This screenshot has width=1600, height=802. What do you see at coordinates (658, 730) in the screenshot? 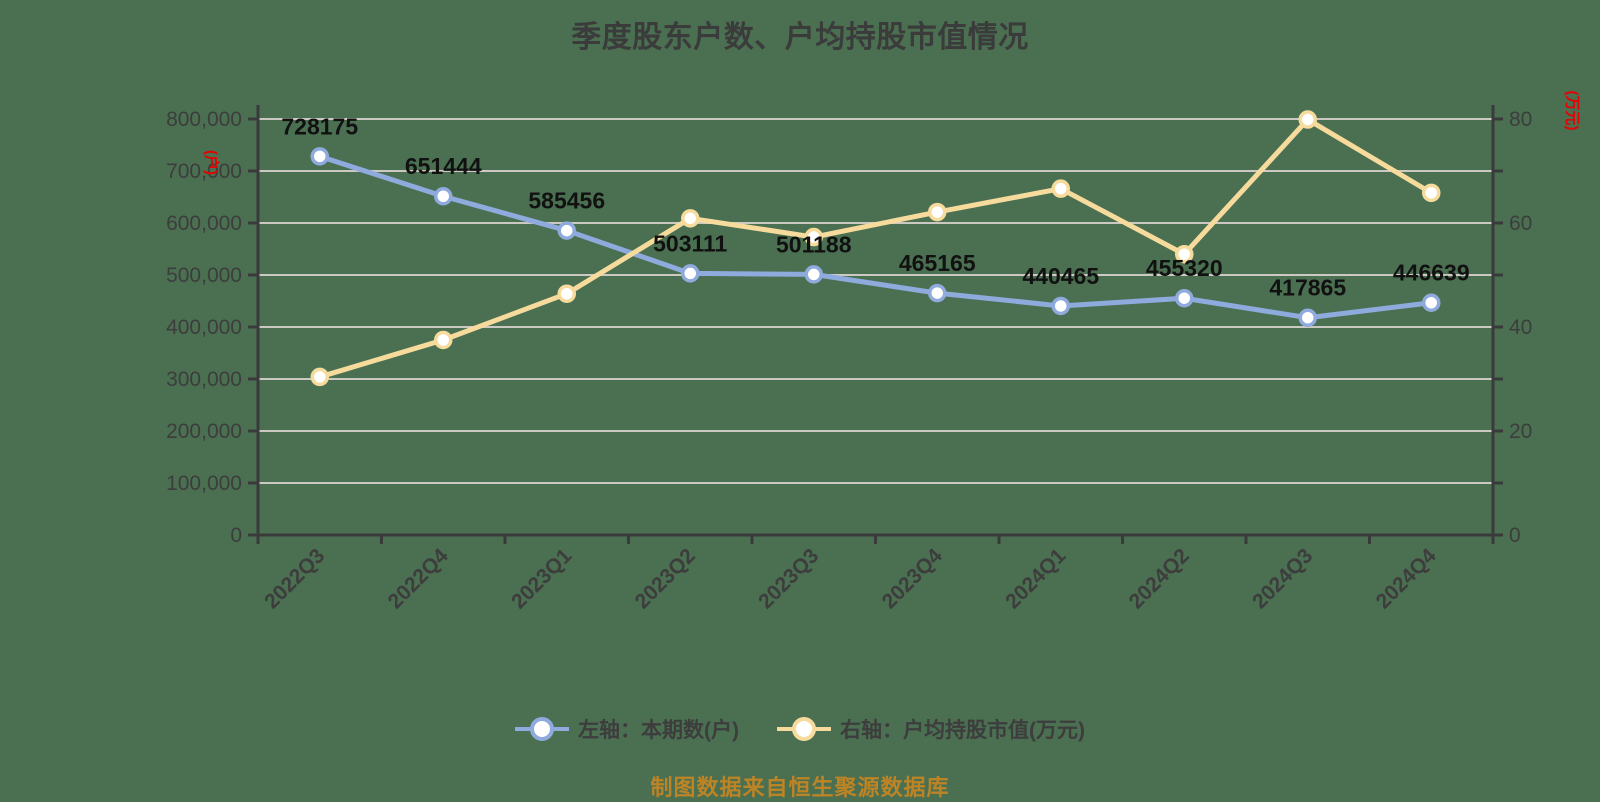
I see `legend-label: 左轴：本期数(户)` at bounding box center [658, 730].